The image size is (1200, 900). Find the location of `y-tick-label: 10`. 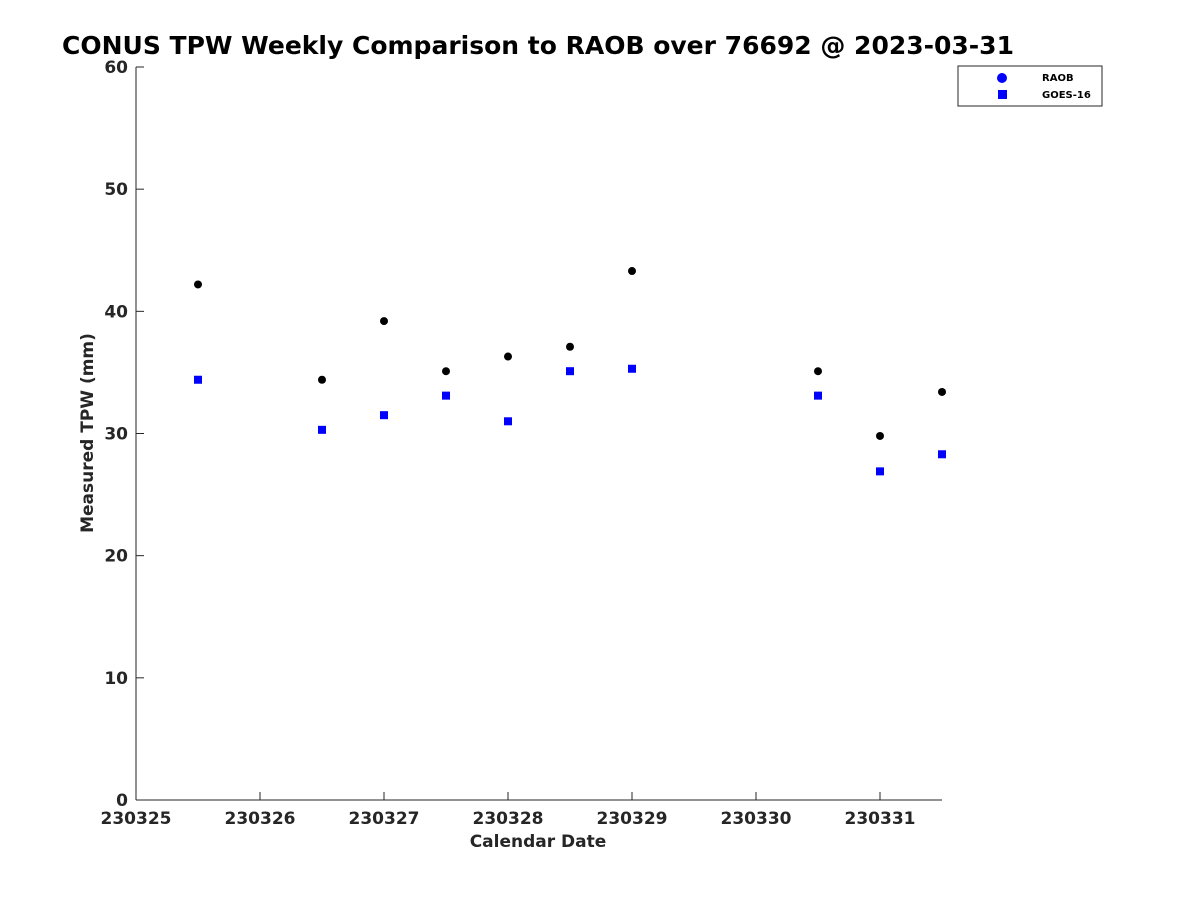

y-tick-label: 10 is located at coordinates (116, 679).